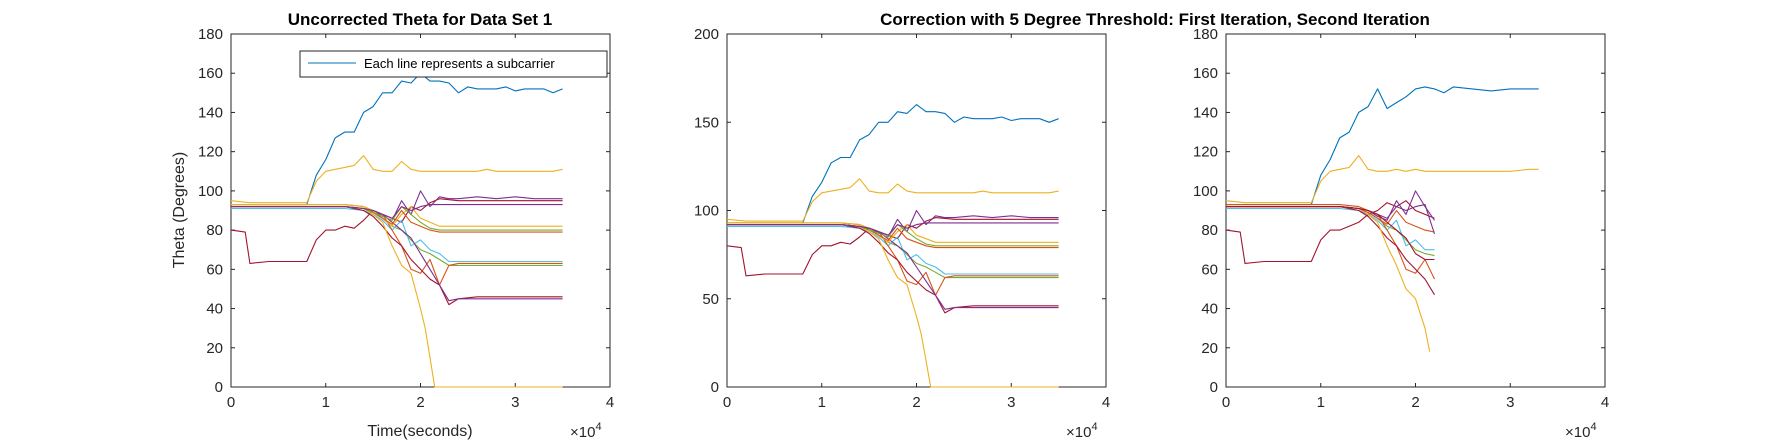  I want to click on x-axis-label-1: Time(seconds), so click(419, 431).